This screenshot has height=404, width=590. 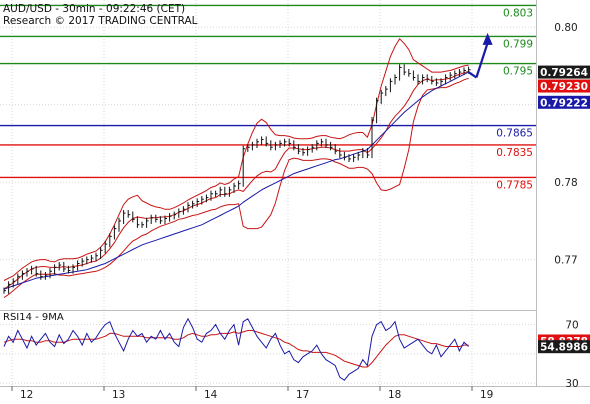 I want to click on chart-title: AUD/USD - 30min - 09:22:46 (CET), so click(x=94, y=9).